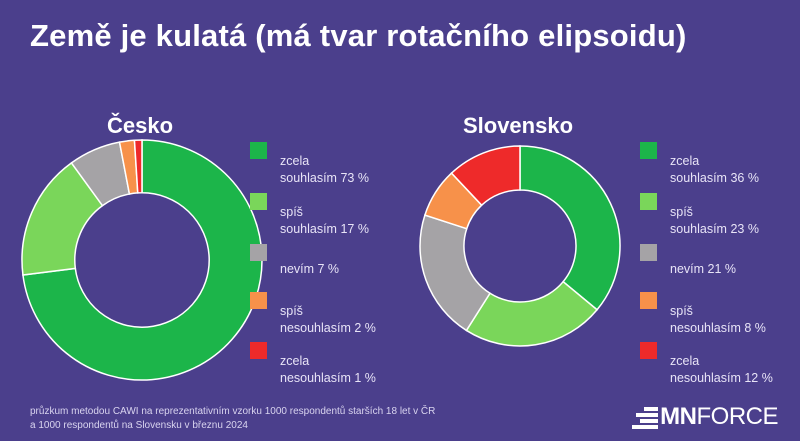 The height and width of the screenshot is (441, 800). I want to click on panel-title-cesko: Česko, so click(140, 125).